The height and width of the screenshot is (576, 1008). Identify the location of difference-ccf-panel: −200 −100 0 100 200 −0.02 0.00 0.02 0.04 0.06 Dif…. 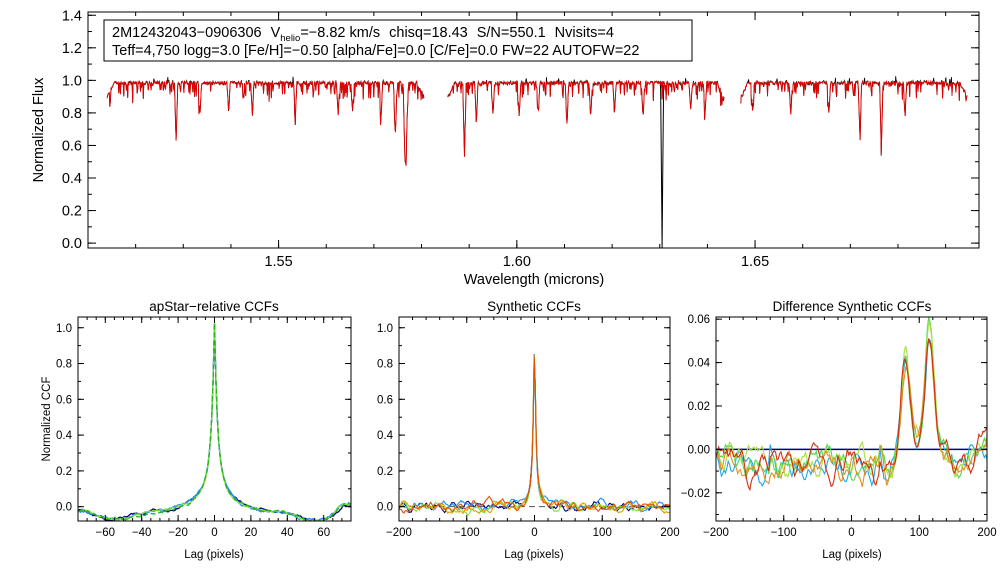
(839, 430).